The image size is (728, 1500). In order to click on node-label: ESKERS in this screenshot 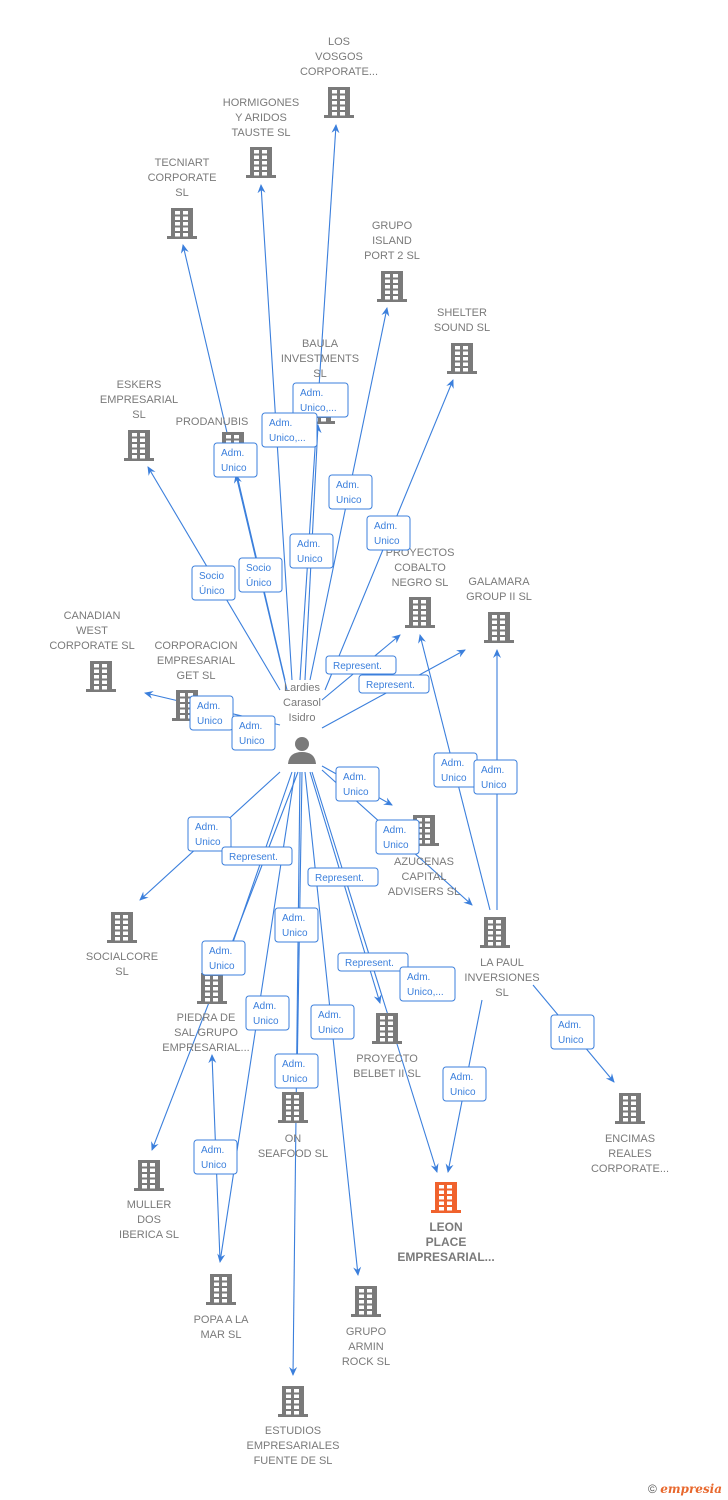, I will do `click(139, 385)`.